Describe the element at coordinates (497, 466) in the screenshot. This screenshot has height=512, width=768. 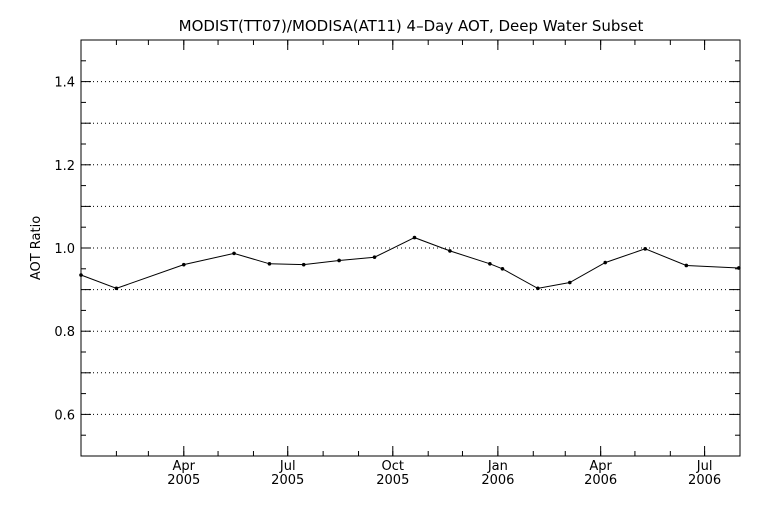
I see `x-tick-month-label: Jan` at that location.